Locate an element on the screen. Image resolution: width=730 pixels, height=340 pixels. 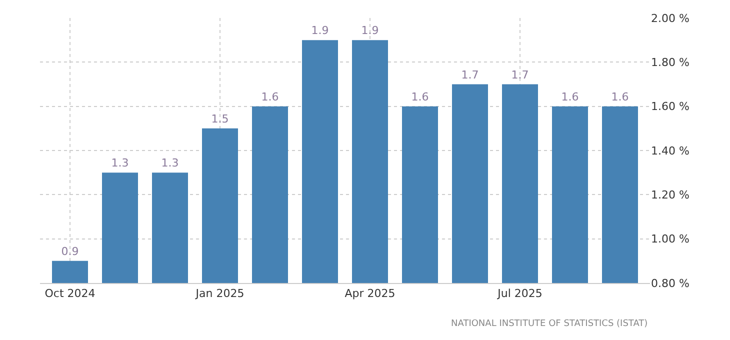
y-tick-label: 1.00 % is located at coordinates (670, 239).